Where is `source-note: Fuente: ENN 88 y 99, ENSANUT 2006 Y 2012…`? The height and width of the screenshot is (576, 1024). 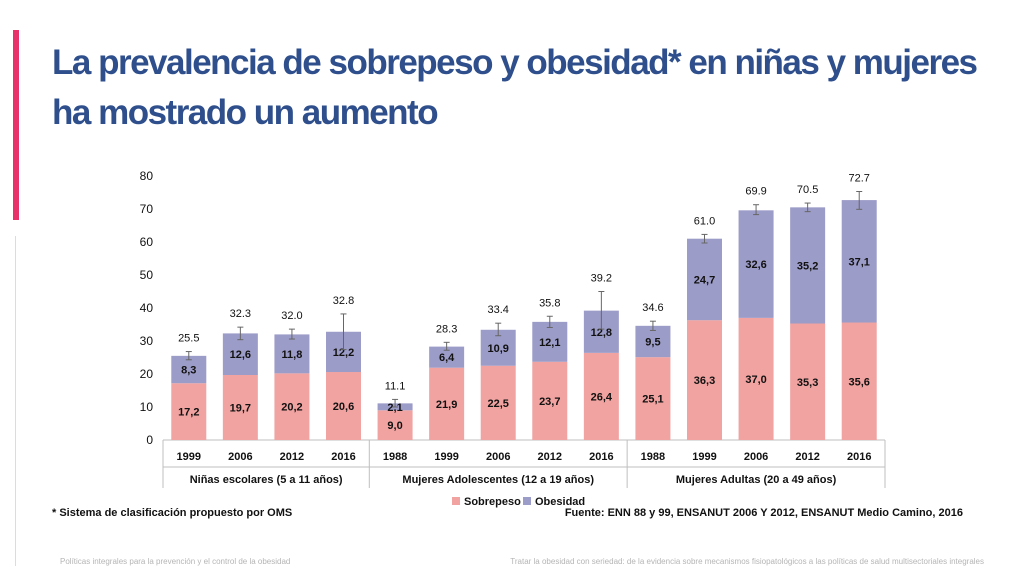 source-note: Fuente: ENN 88 y 99, ENSANUT 2006 Y 2012… is located at coordinates (763, 513).